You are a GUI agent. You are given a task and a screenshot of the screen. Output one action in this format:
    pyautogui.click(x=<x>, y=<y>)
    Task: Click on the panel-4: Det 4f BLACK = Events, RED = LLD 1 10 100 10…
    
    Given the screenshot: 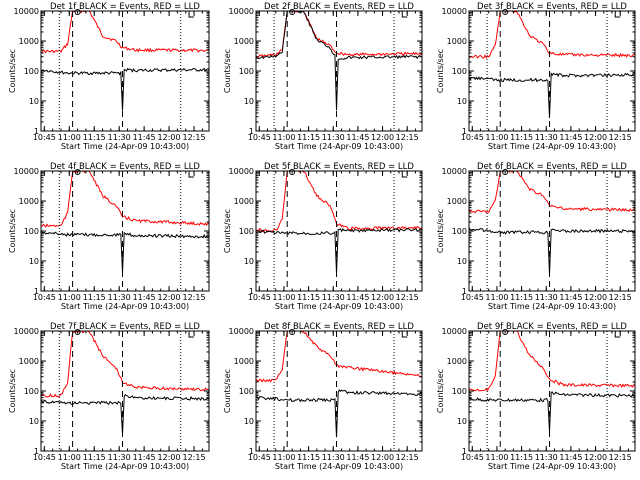 What is the action you would take?
    pyautogui.click(x=109, y=236)
    